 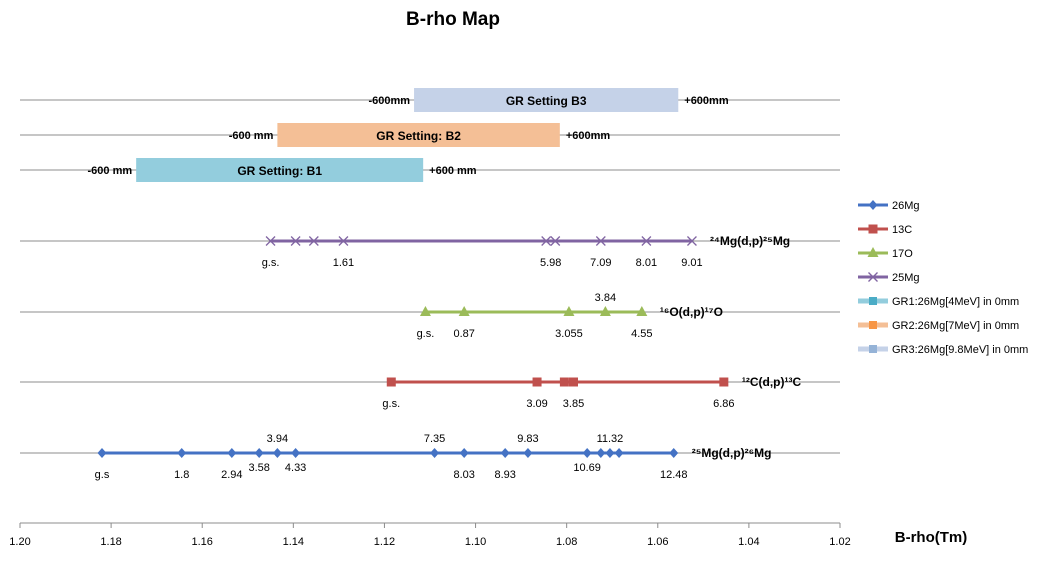 I want to click on gr-setting-GR1: GR Setting: B1 -600 mm +600 mm, so click(x=282, y=170).